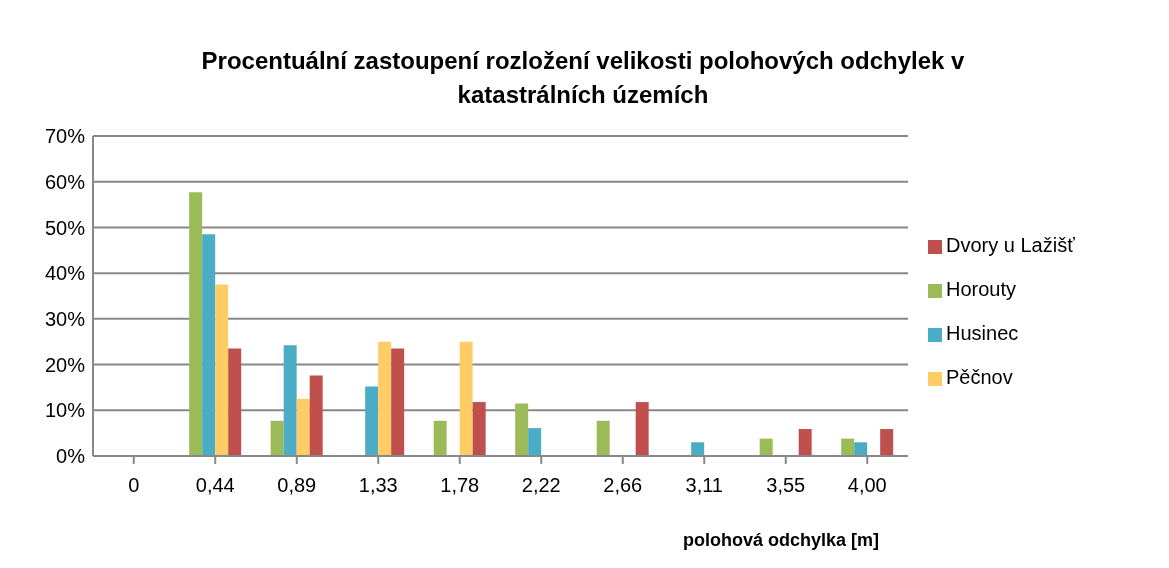 Image resolution: width=1169 pixels, height=568 pixels. What do you see at coordinates (623, 485) in the screenshot?
I see `x-tick-label: 2,66` at bounding box center [623, 485].